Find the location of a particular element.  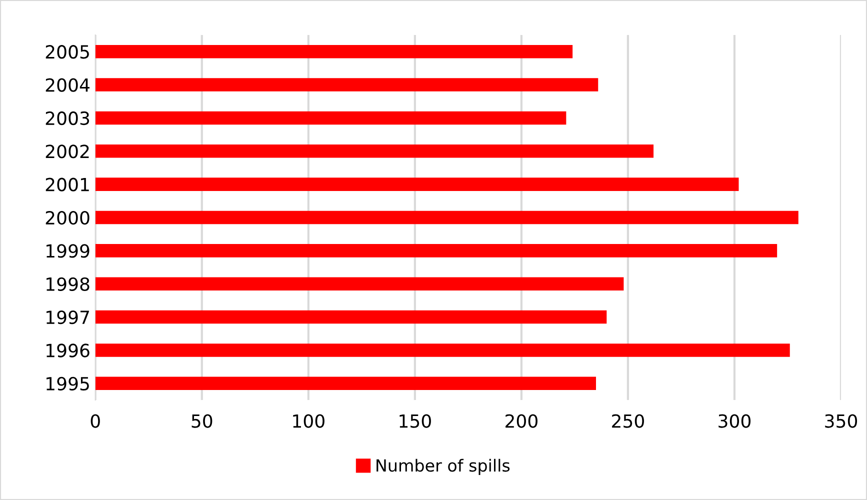

y-tick-label: 2004 is located at coordinates (68, 85).